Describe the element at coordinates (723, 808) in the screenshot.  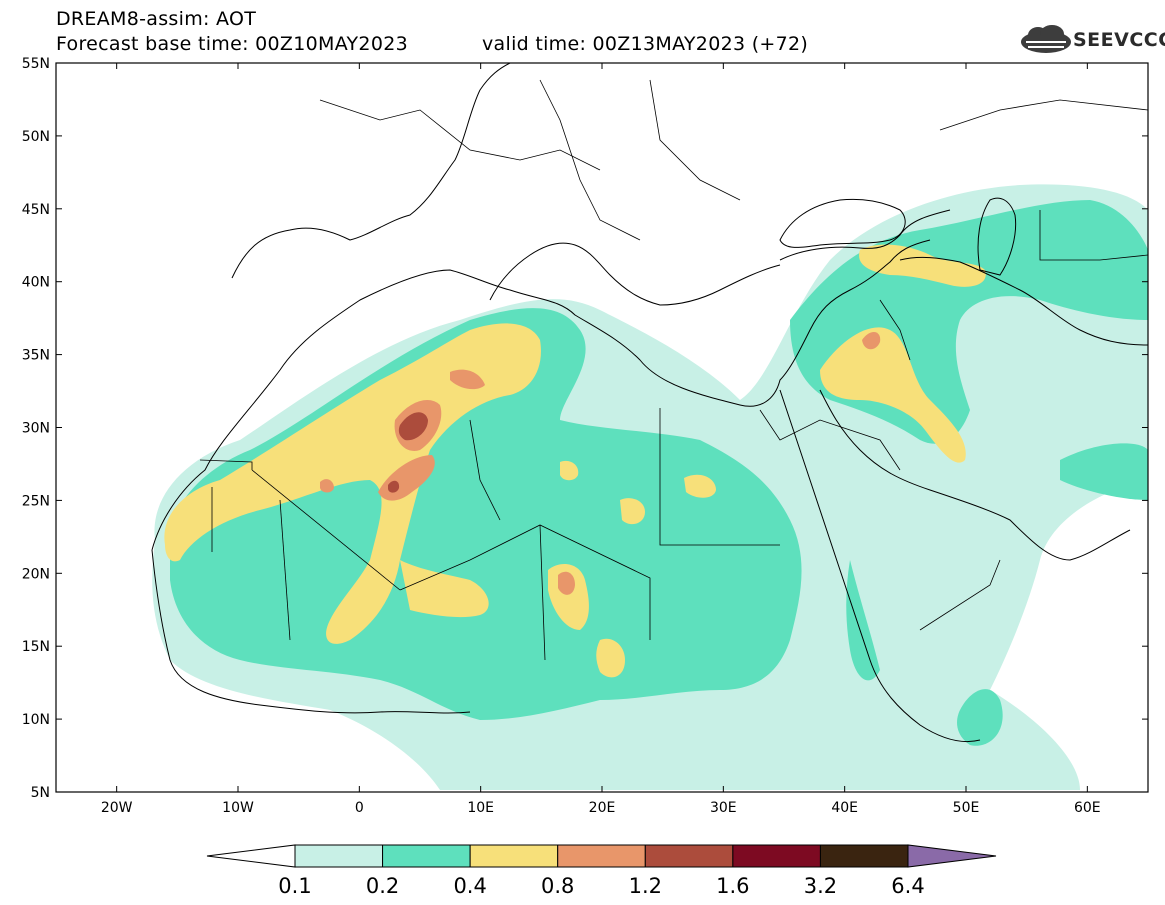
I see `lon-label: 30E` at that location.